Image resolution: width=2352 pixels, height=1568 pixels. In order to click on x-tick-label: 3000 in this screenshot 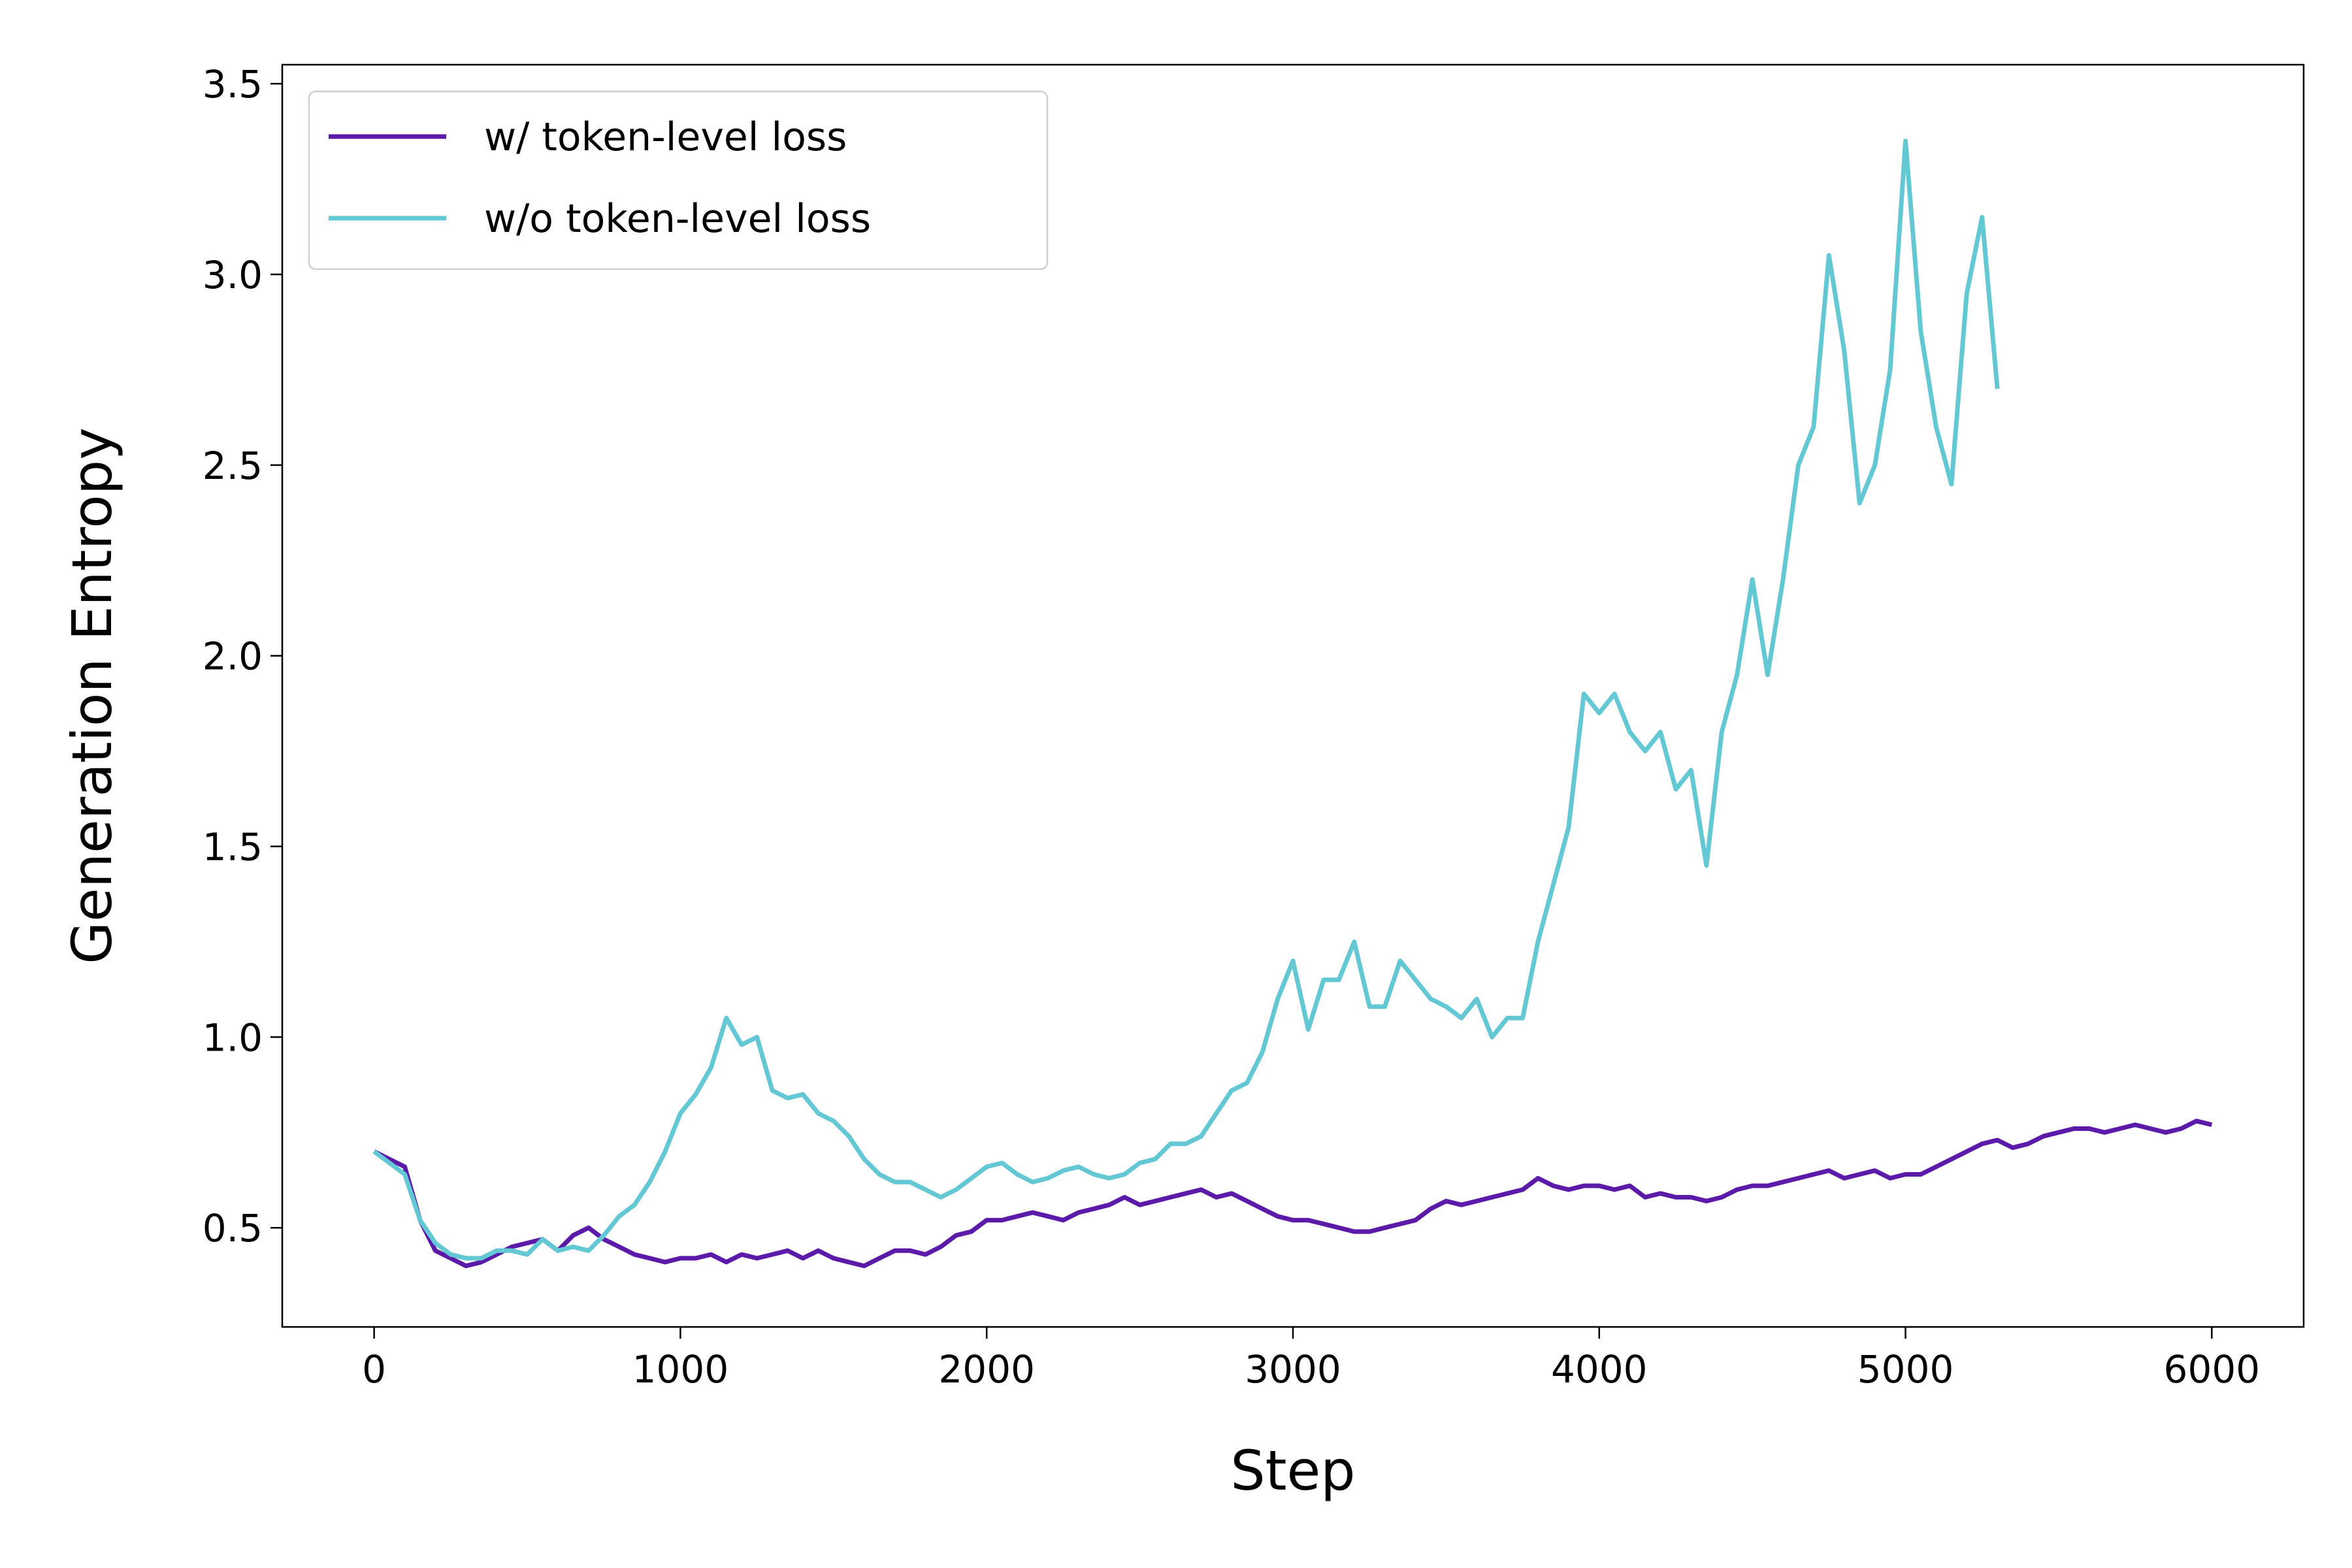, I will do `click(1293, 1369)`.